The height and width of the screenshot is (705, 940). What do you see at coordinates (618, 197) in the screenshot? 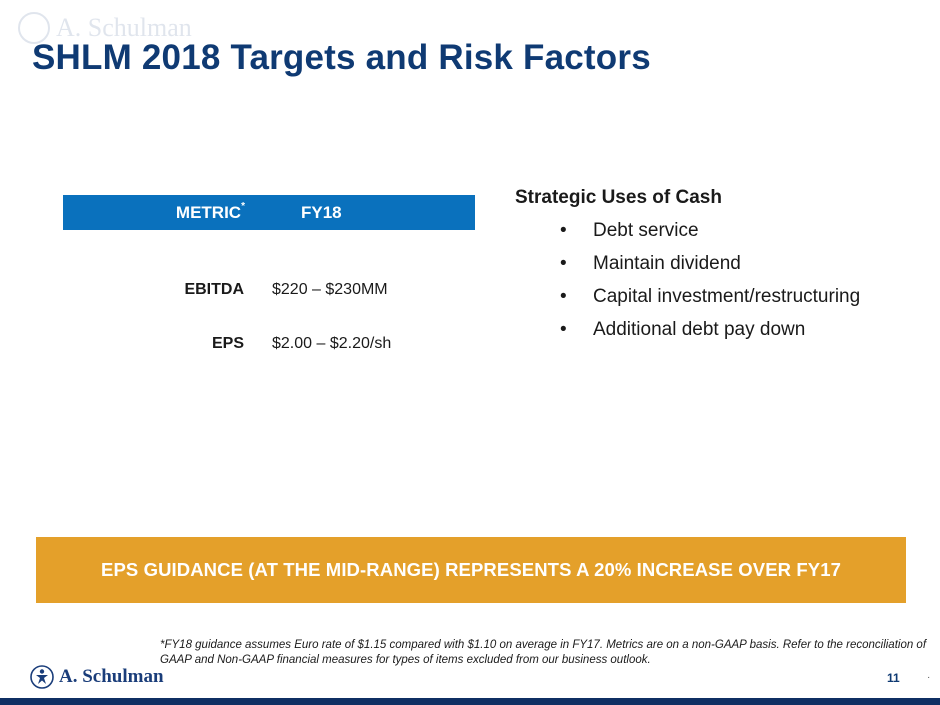
I see `strategy-title: Strategic Uses of Cash` at bounding box center [618, 197].